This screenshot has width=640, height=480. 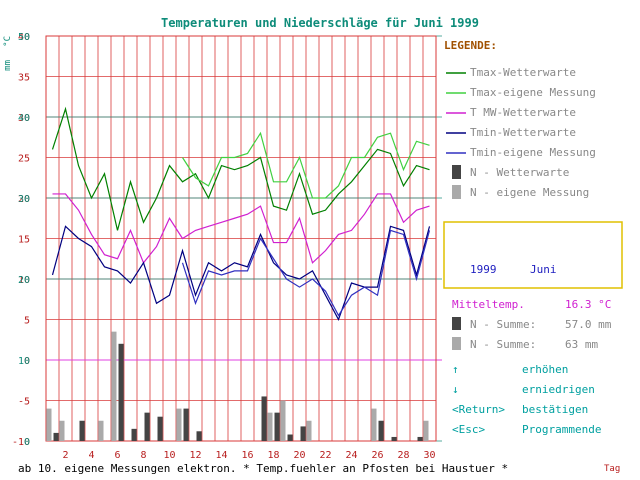 What do you see at coordinates (523, 72) in the screenshot?
I see `legend-item-label: Tmax-Wetterwarte` at bounding box center [523, 72].